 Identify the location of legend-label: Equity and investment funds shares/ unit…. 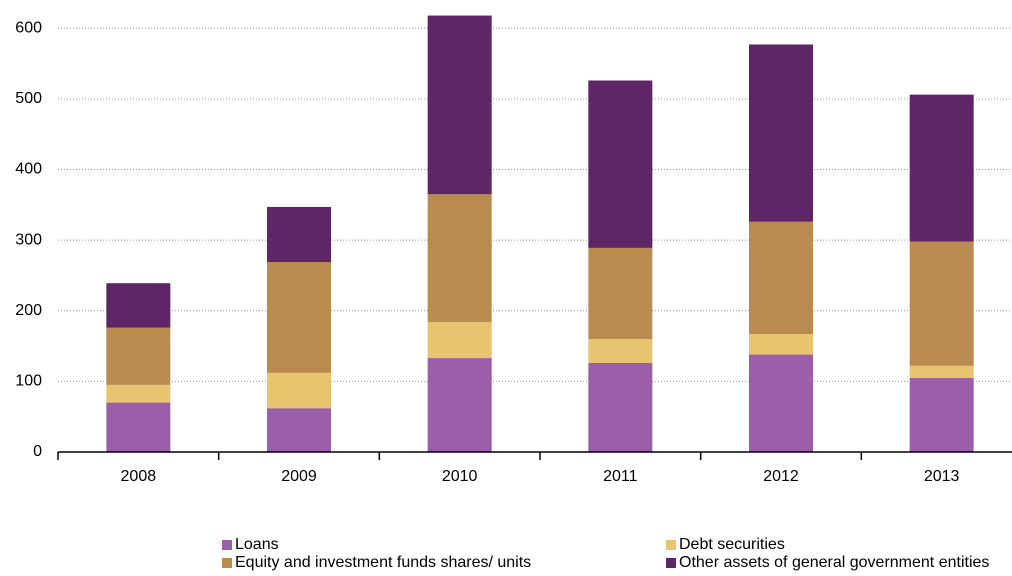
(383, 562).